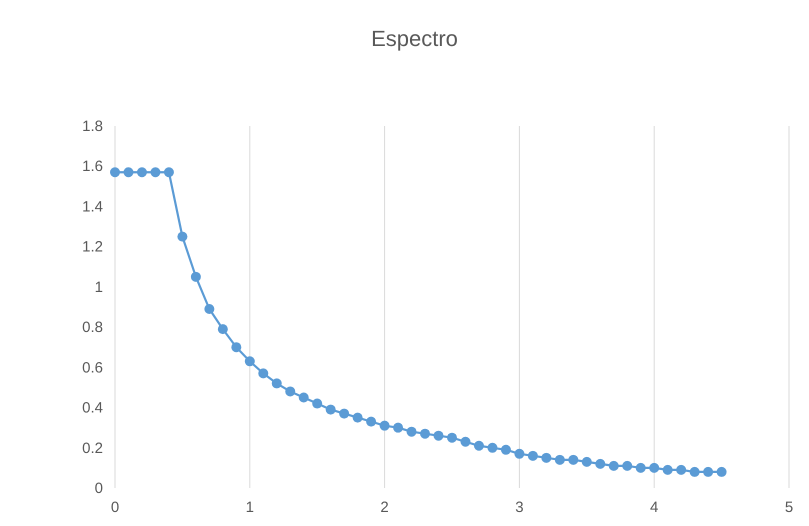 This screenshot has width=809, height=526. Describe the element at coordinates (98, 287) in the screenshot. I see `y-tick-label: 1` at that location.